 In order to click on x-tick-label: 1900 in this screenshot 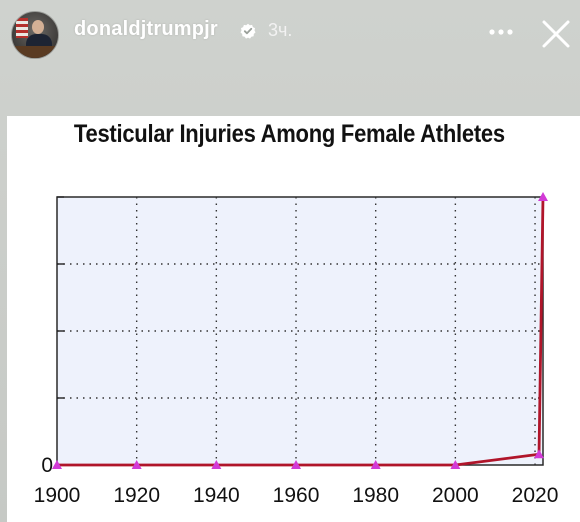, I will do `click(57, 495)`.